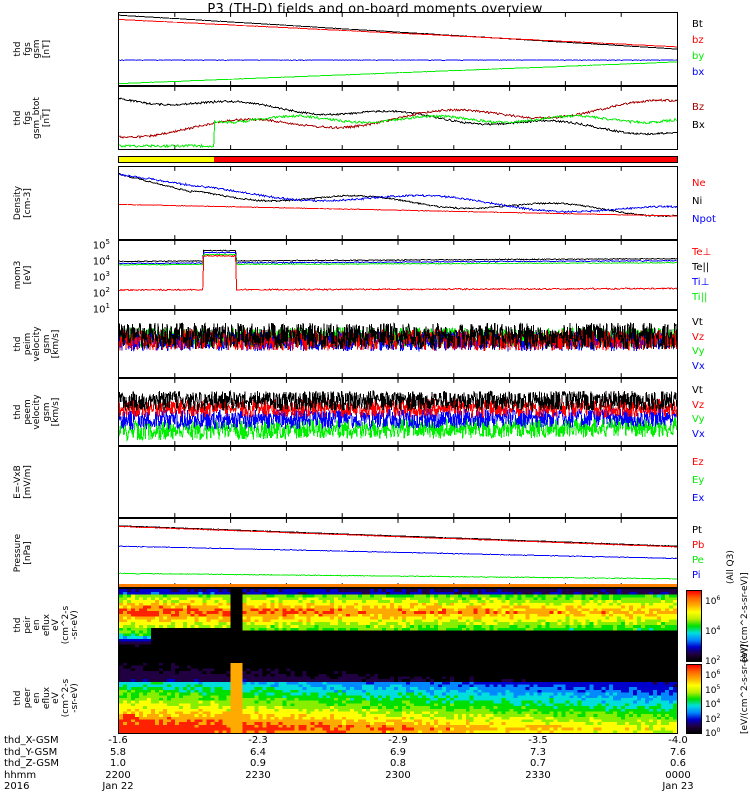  I want to click on bottom-row-value: 7.6, so click(678, 752).